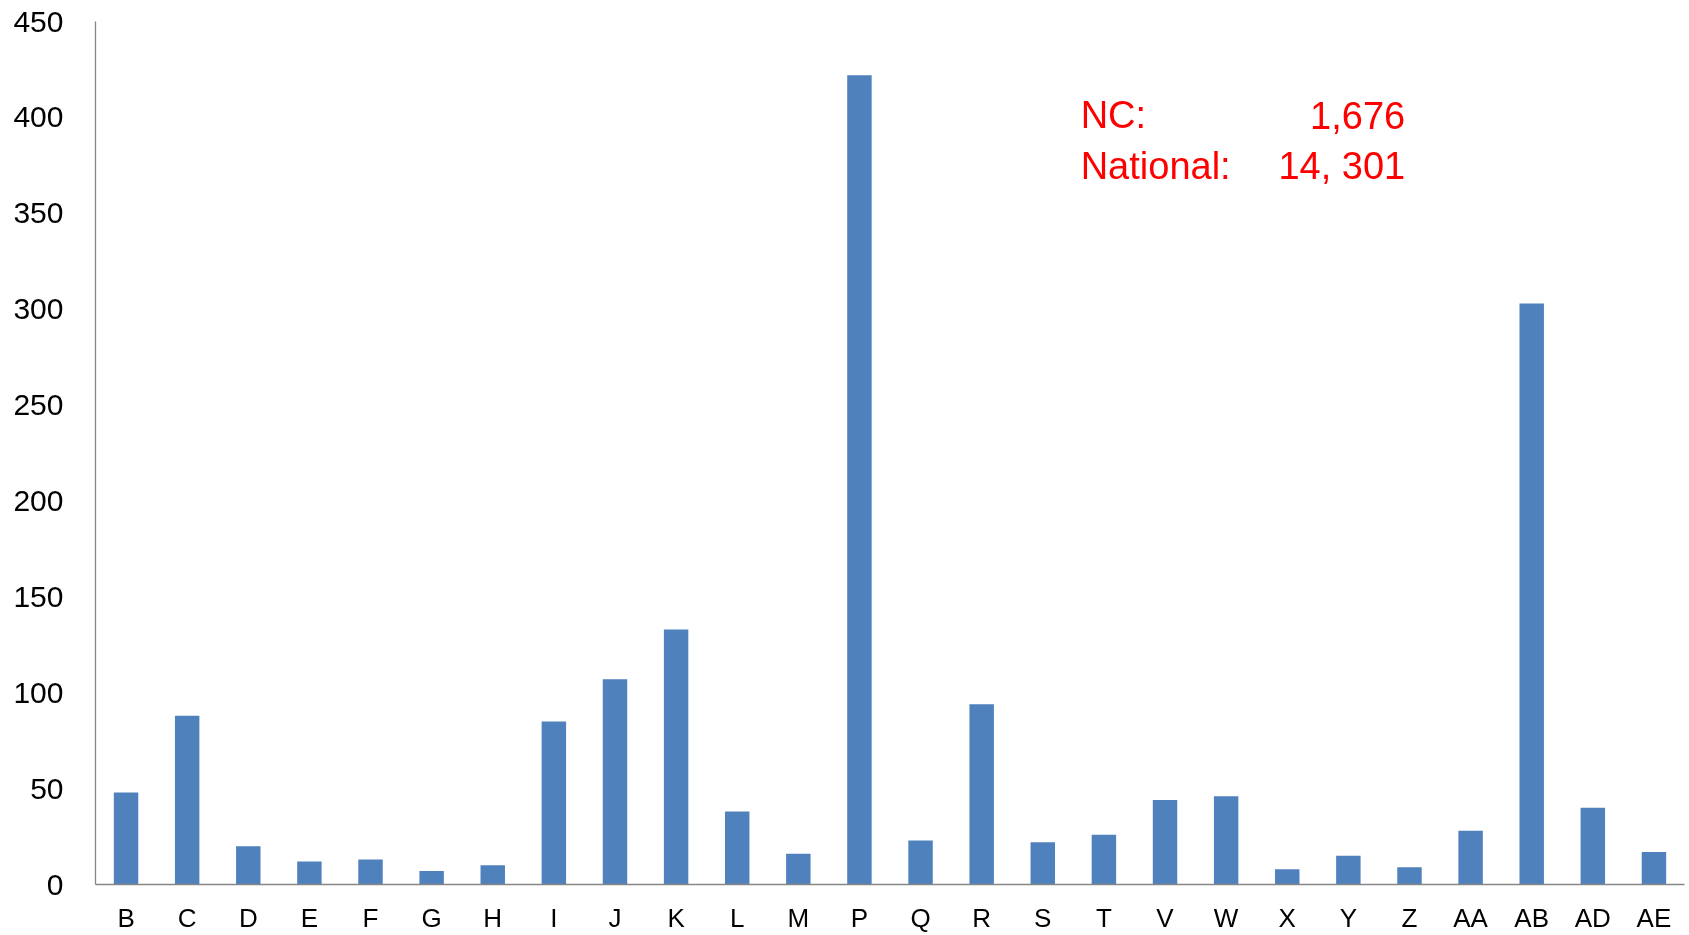 This screenshot has width=1689, height=935. Describe the element at coordinates (126, 917) in the screenshot. I see `x-tick-label: B` at that location.